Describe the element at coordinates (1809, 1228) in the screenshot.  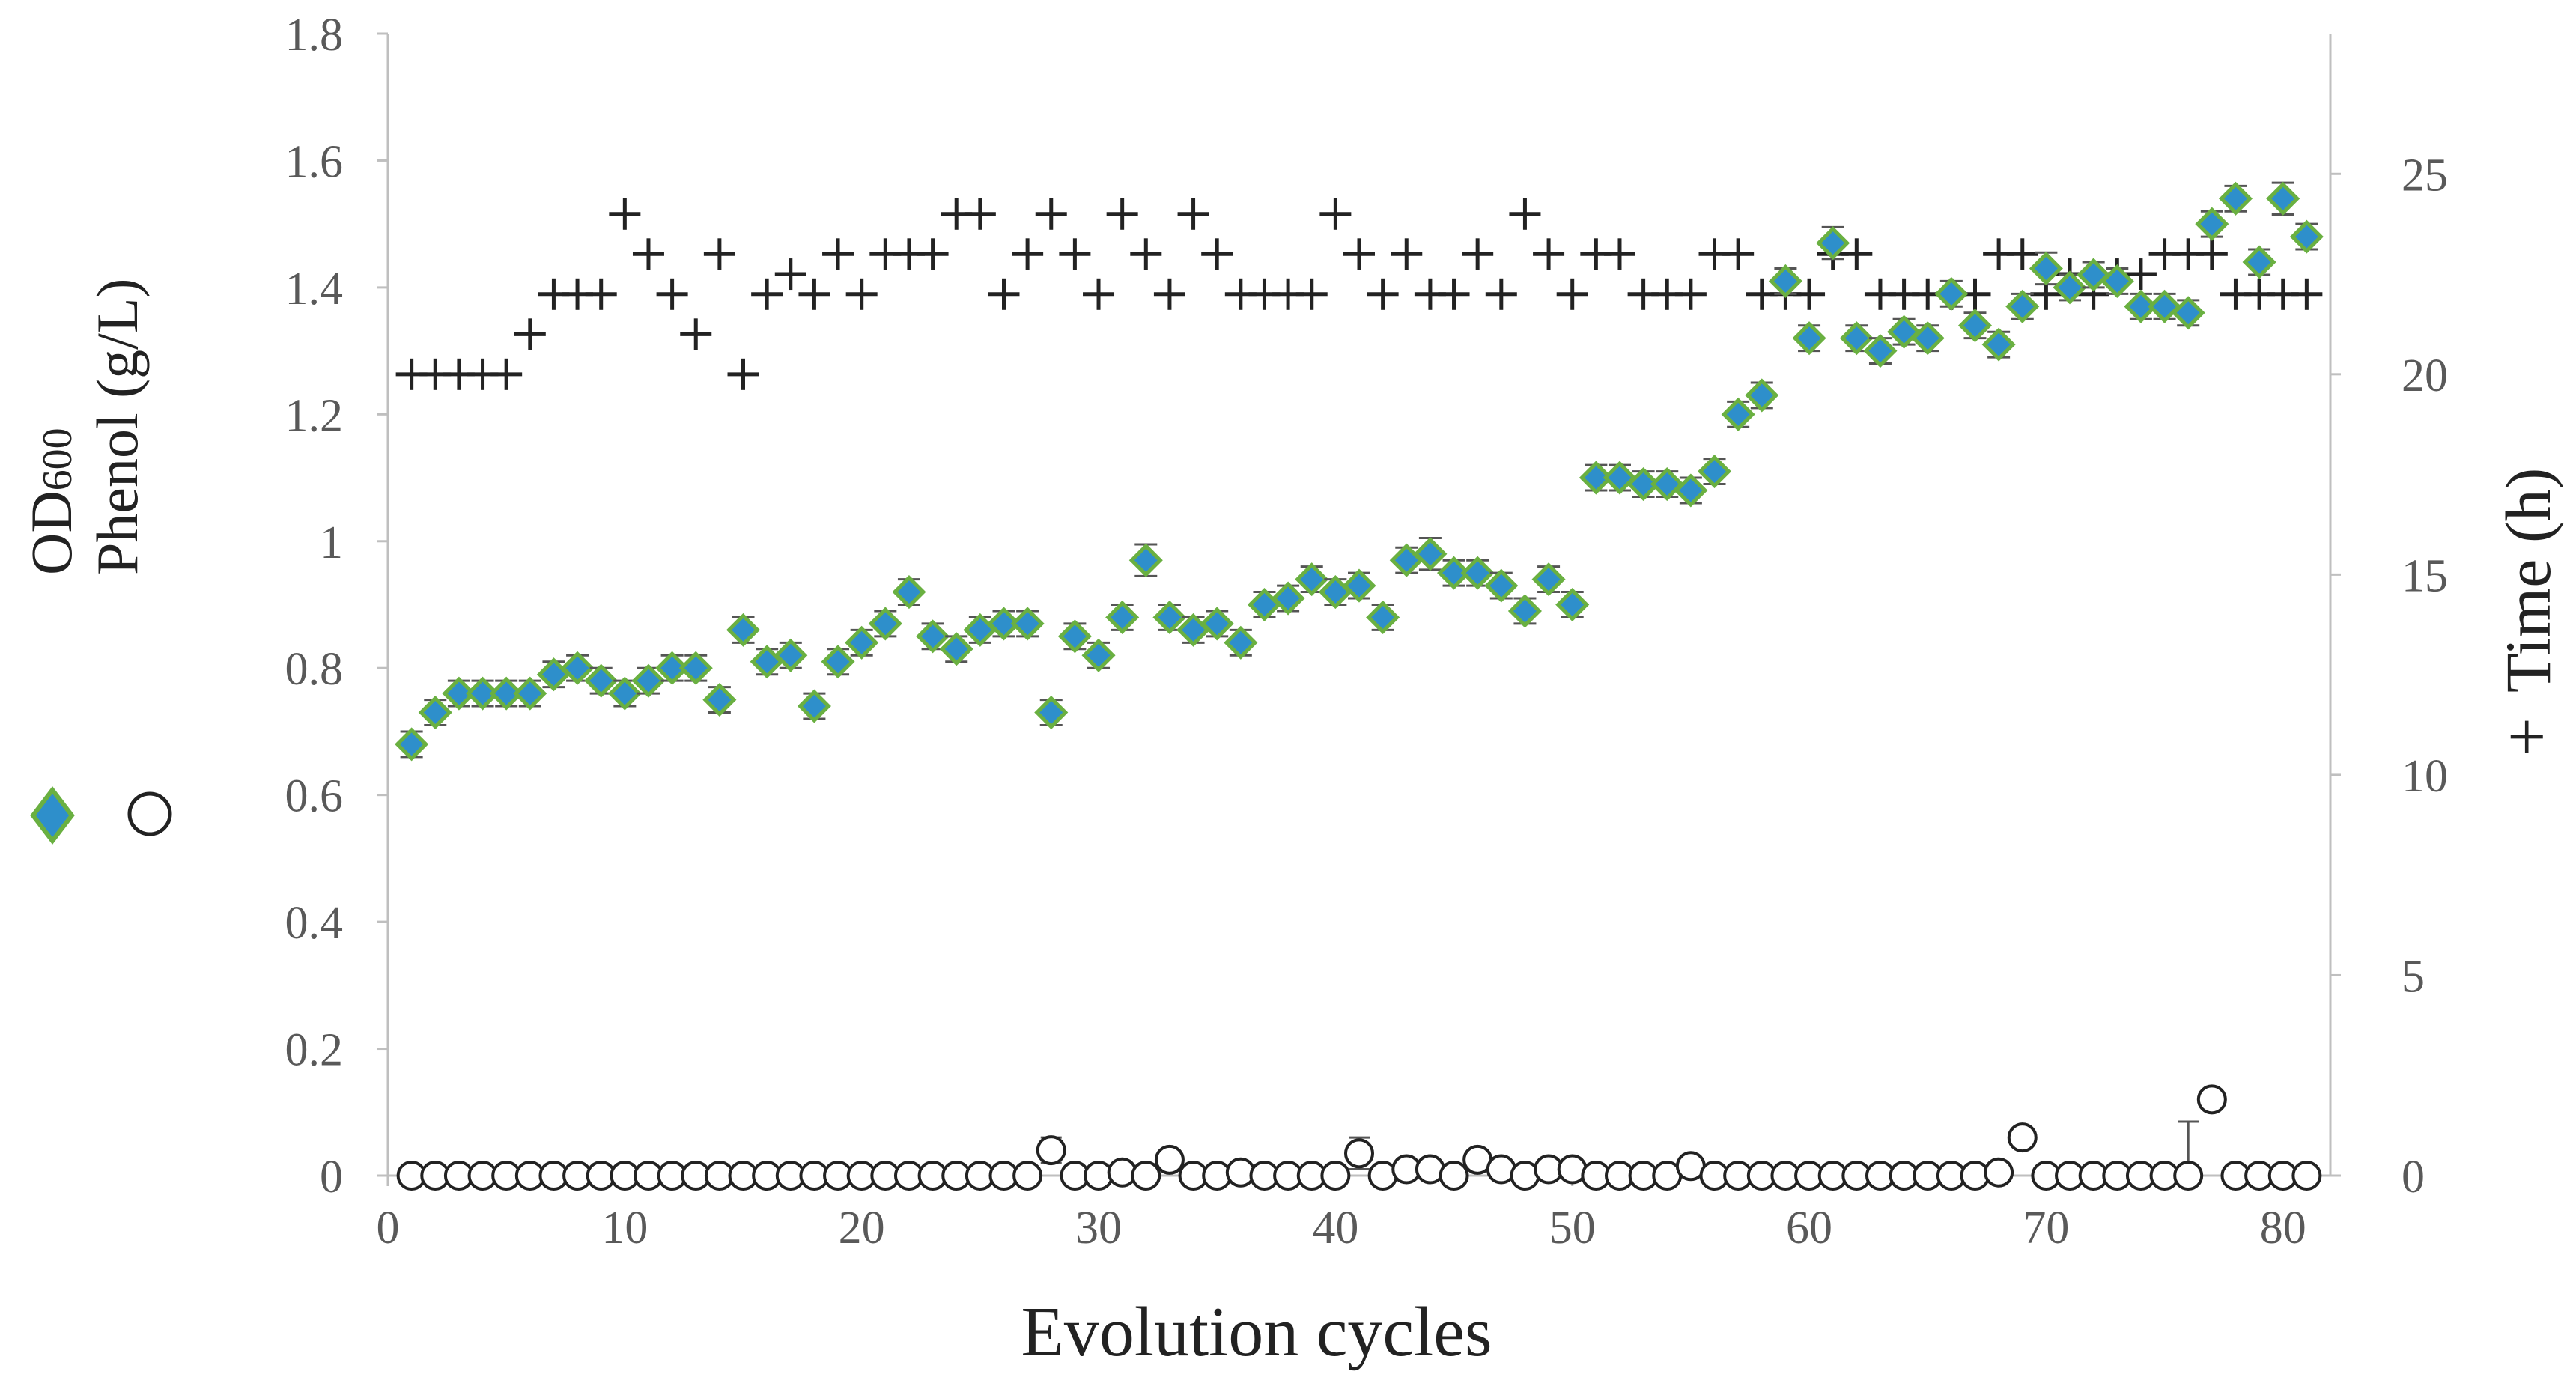
I see `x-tick-label: 60` at that location.